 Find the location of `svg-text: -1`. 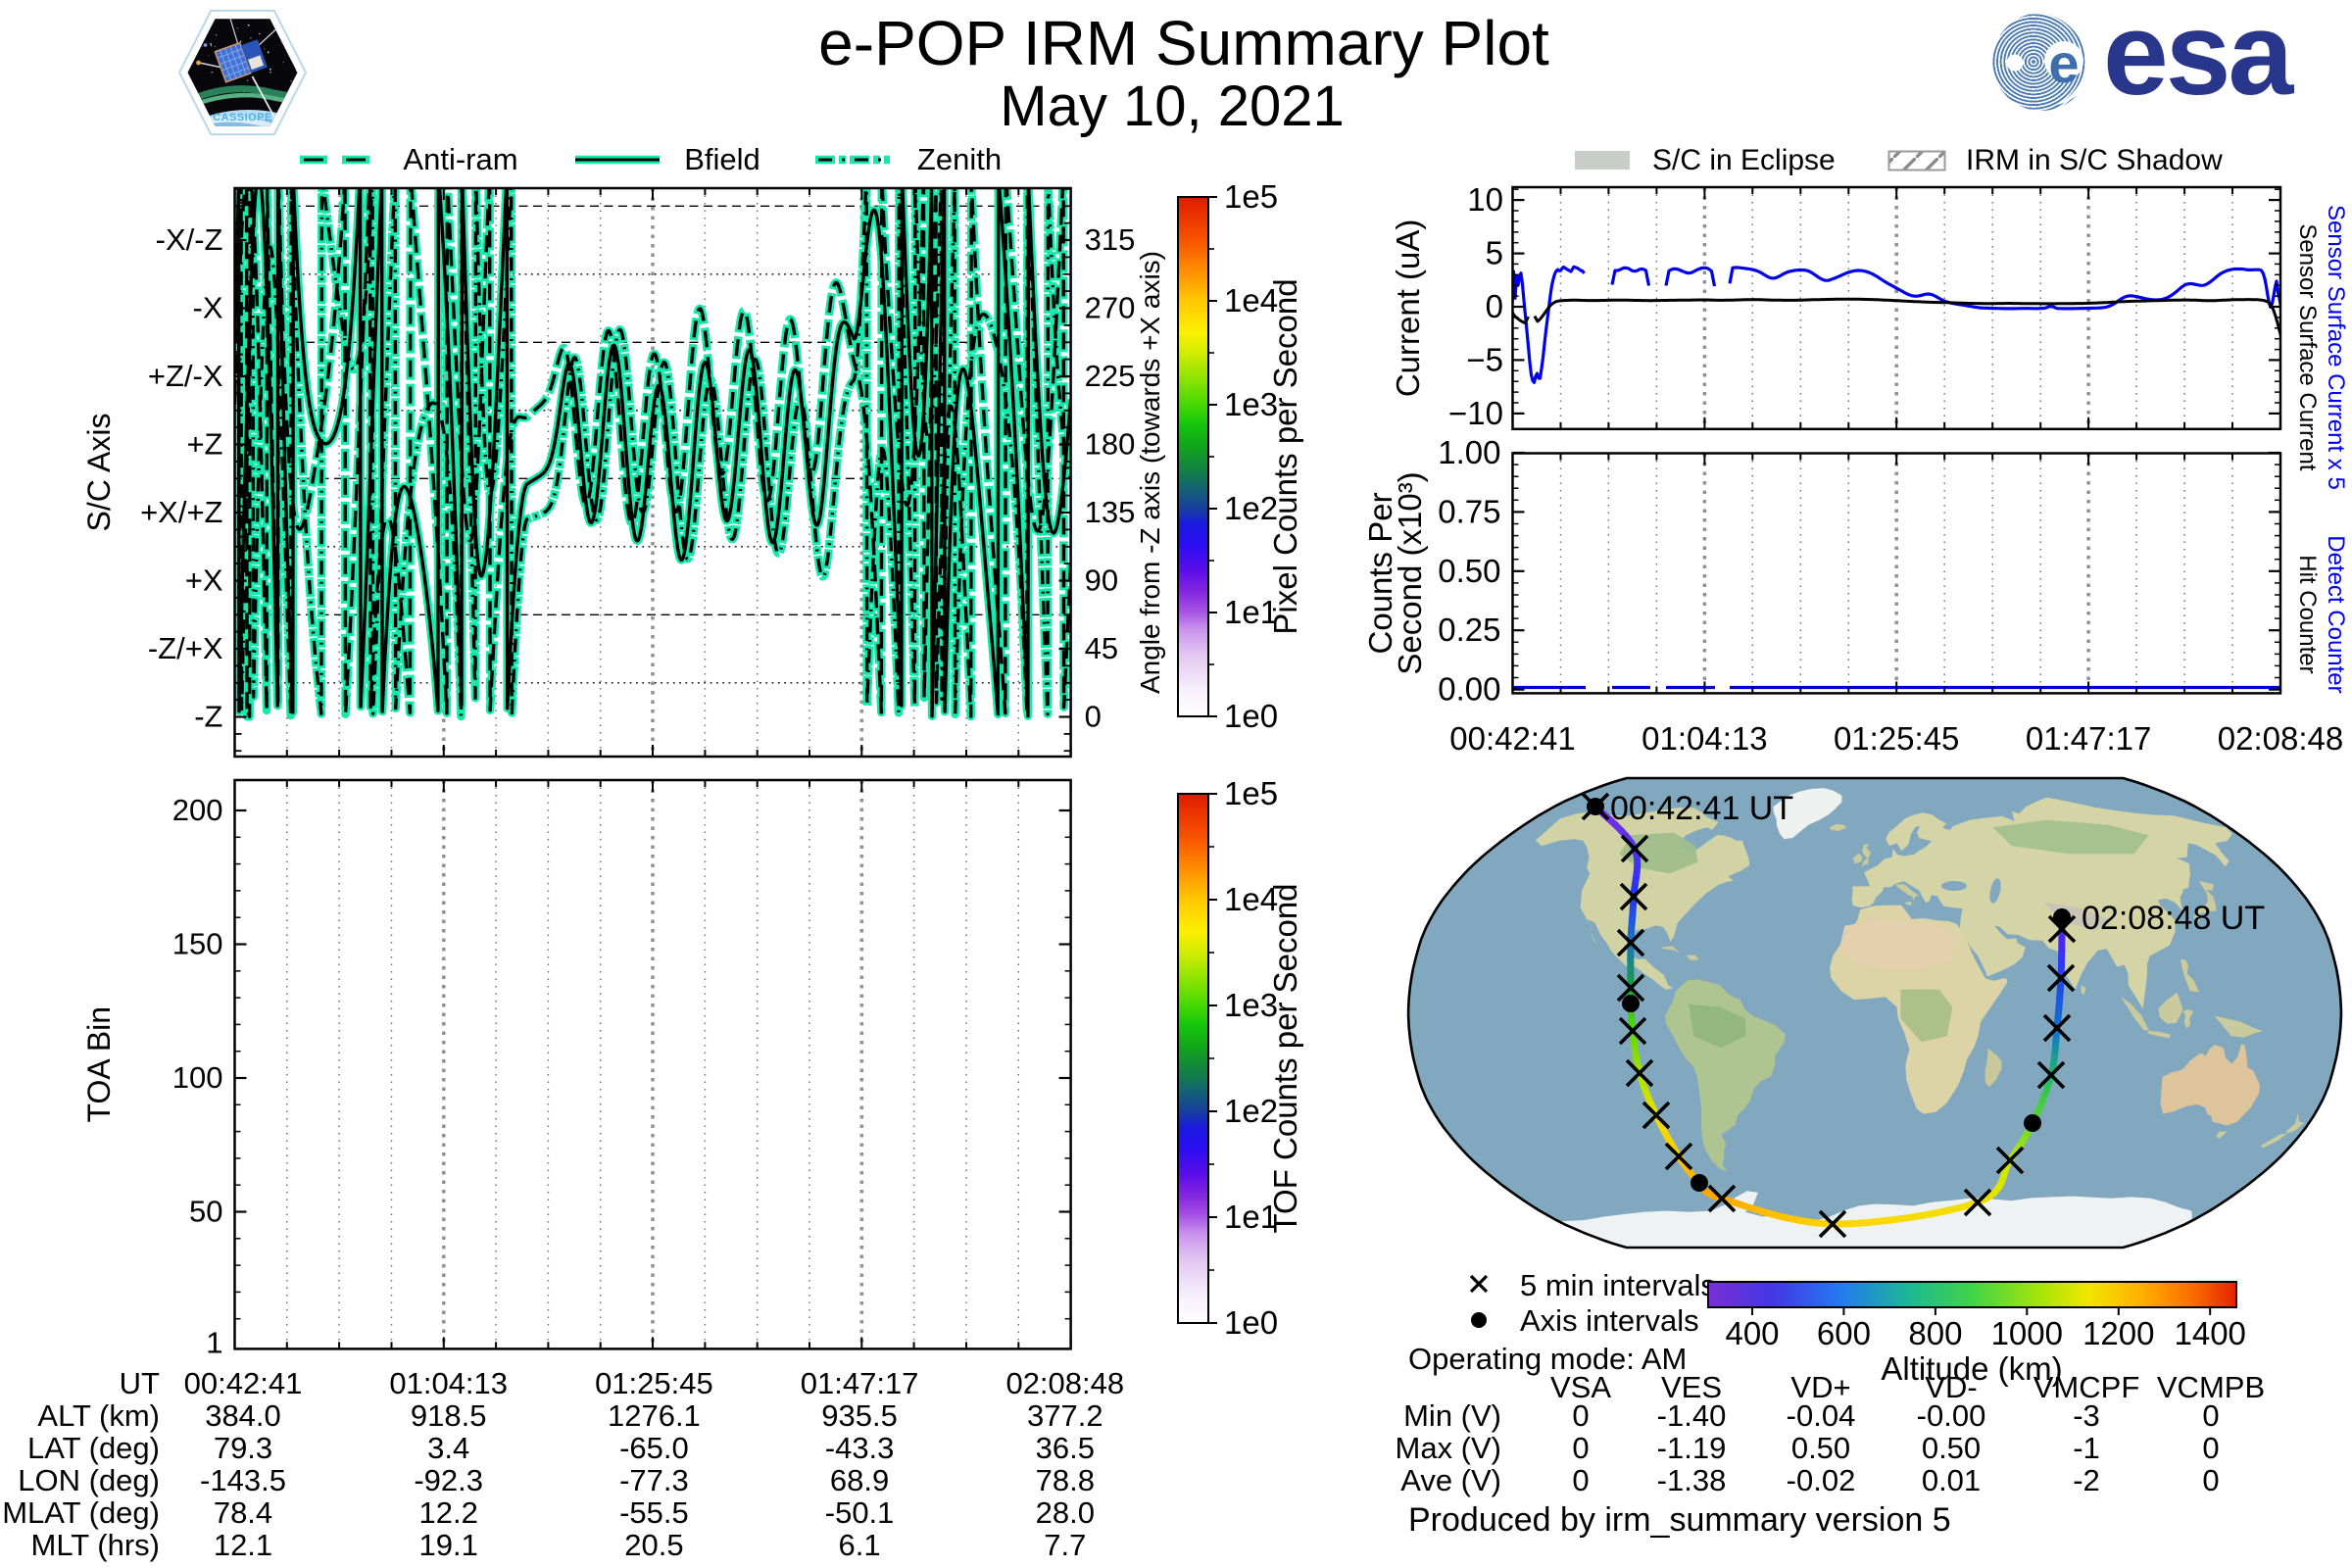

svg-text: -1 is located at coordinates (2086, 1448).